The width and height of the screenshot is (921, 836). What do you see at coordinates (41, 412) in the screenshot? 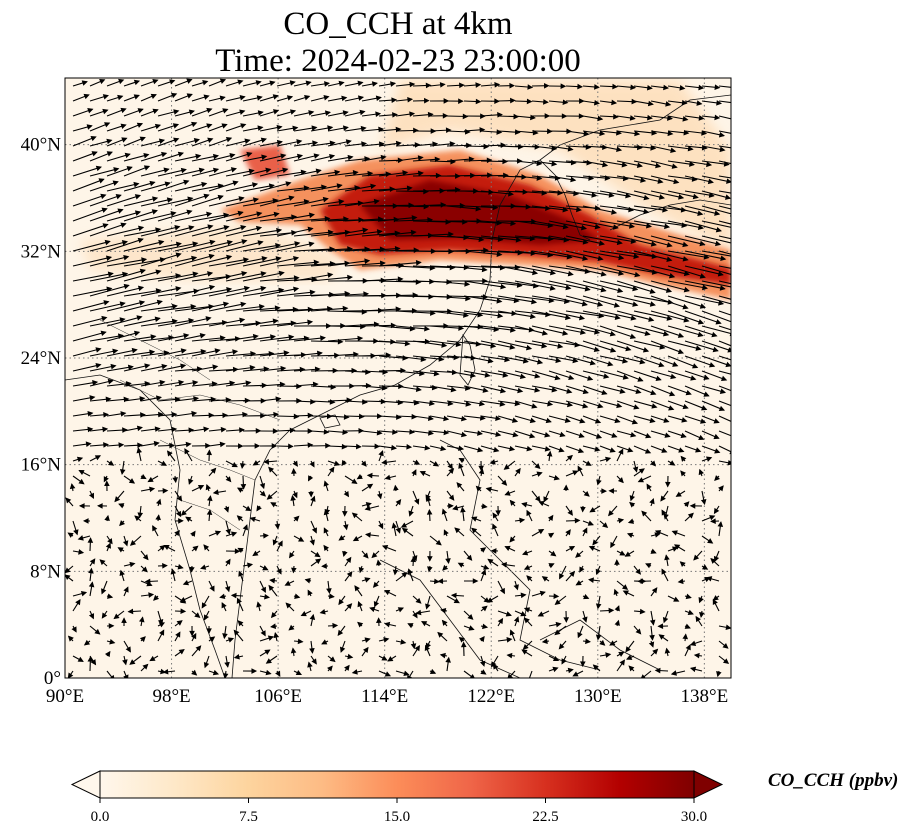
I see `lat-tick-labels: 0°8°N16°N24°N32°N40°N` at bounding box center [41, 412].